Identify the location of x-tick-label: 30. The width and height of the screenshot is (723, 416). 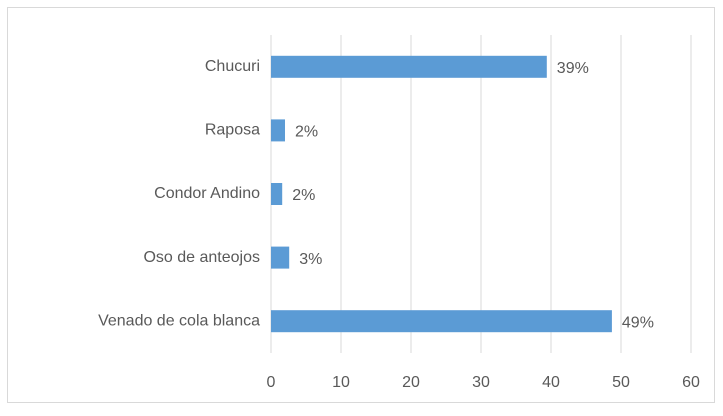
(481, 382).